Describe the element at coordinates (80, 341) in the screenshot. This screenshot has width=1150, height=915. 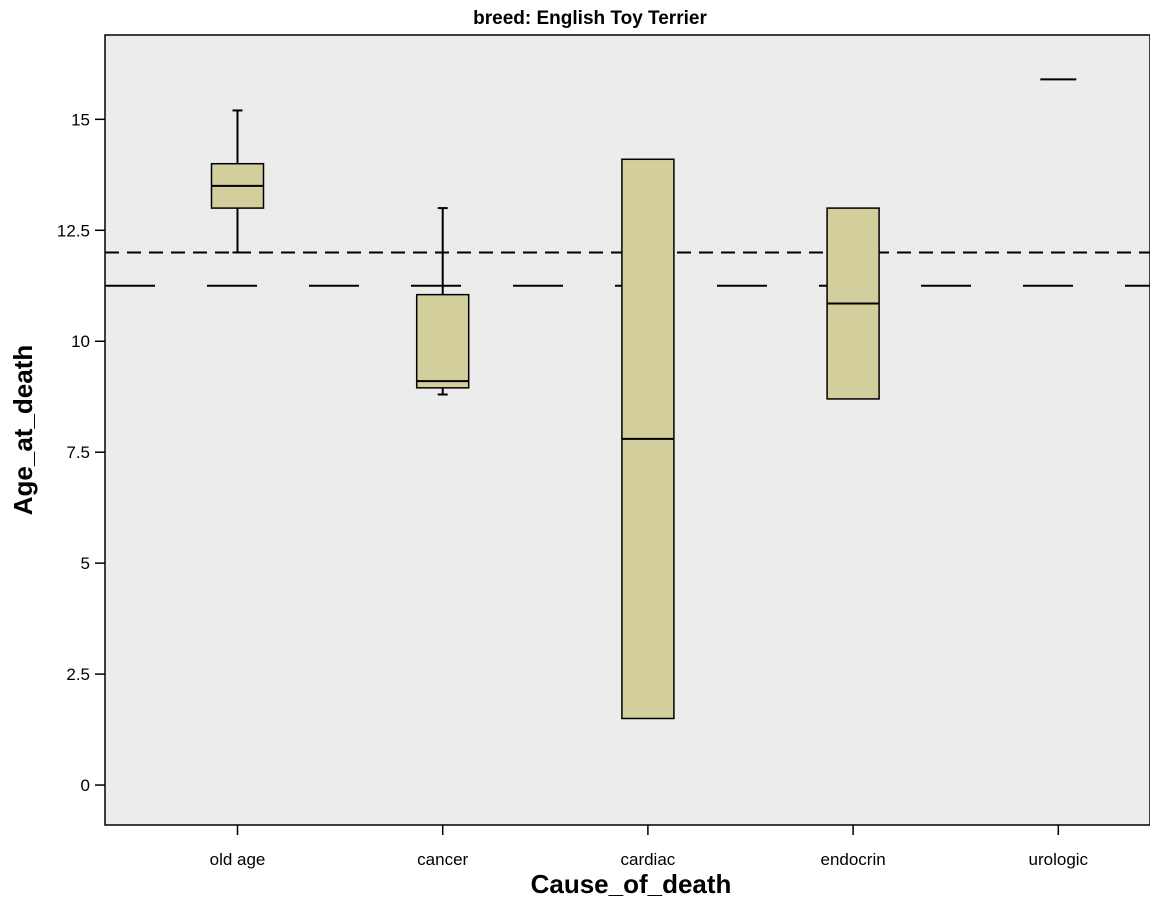
I see `y-tick-label: 10` at that location.